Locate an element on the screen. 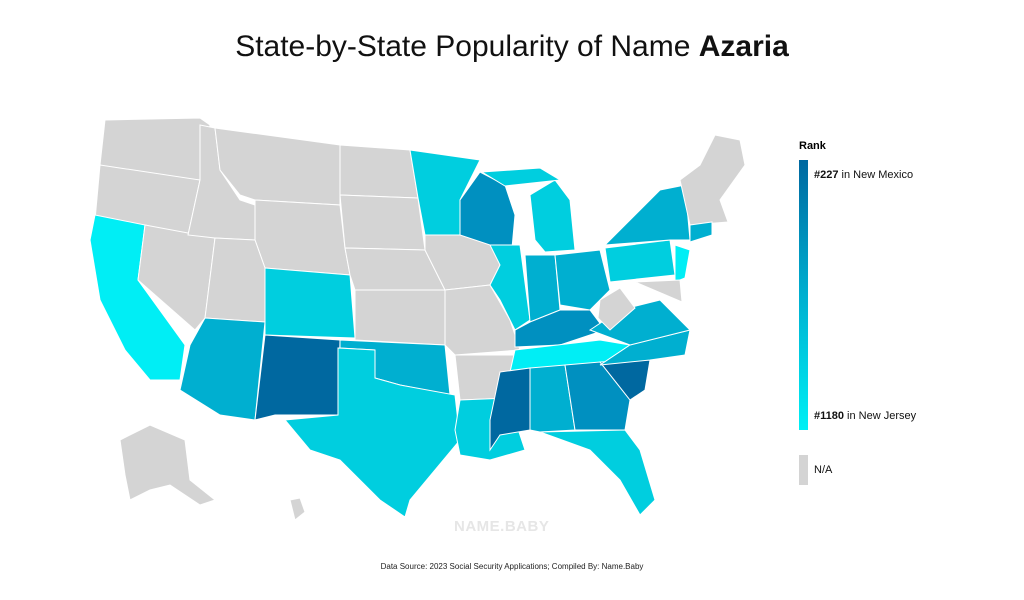 This screenshot has width=1024, height=600. legend-na-label: N/A is located at coordinates (823, 470).